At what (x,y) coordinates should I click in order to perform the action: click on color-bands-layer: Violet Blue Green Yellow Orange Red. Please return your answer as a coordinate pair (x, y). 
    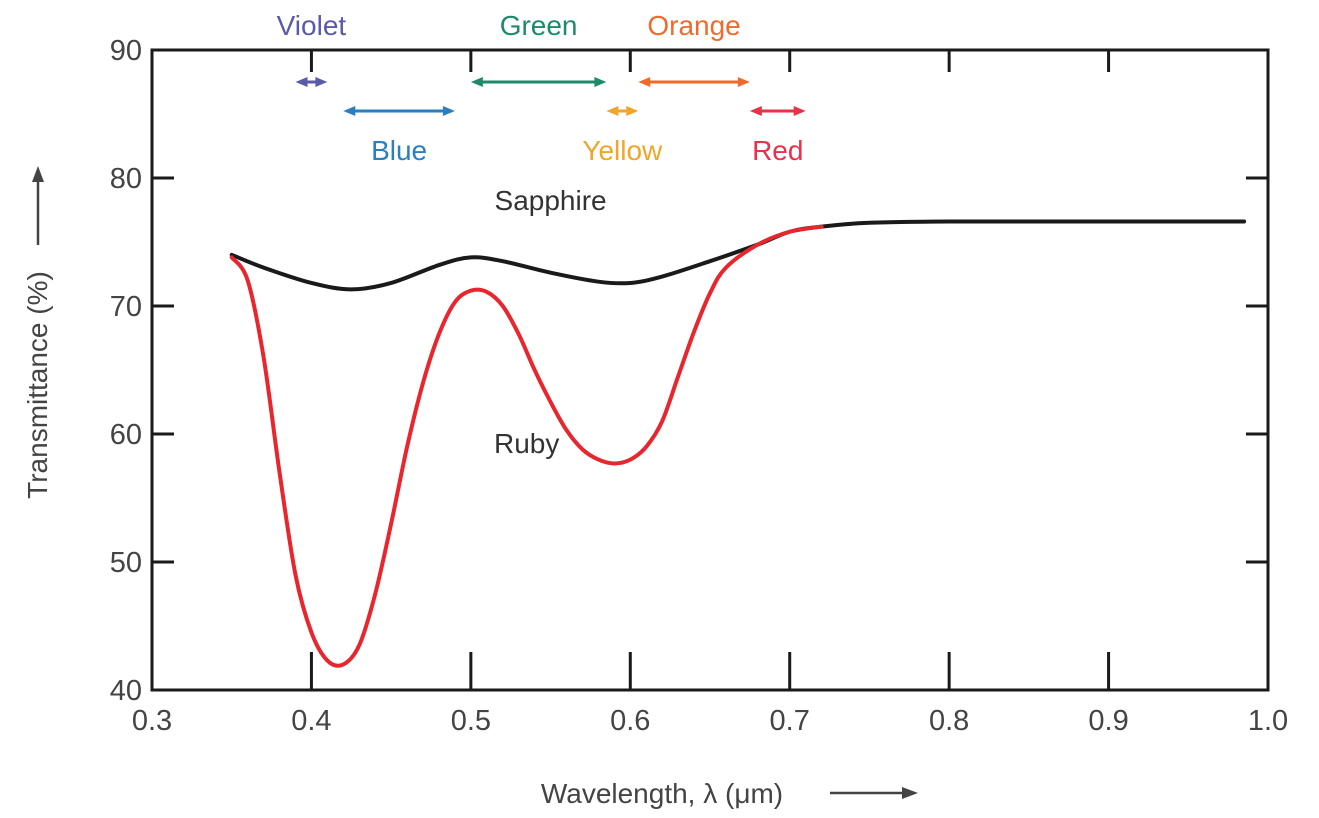
    Looking at the image, I should click on (541, 88).